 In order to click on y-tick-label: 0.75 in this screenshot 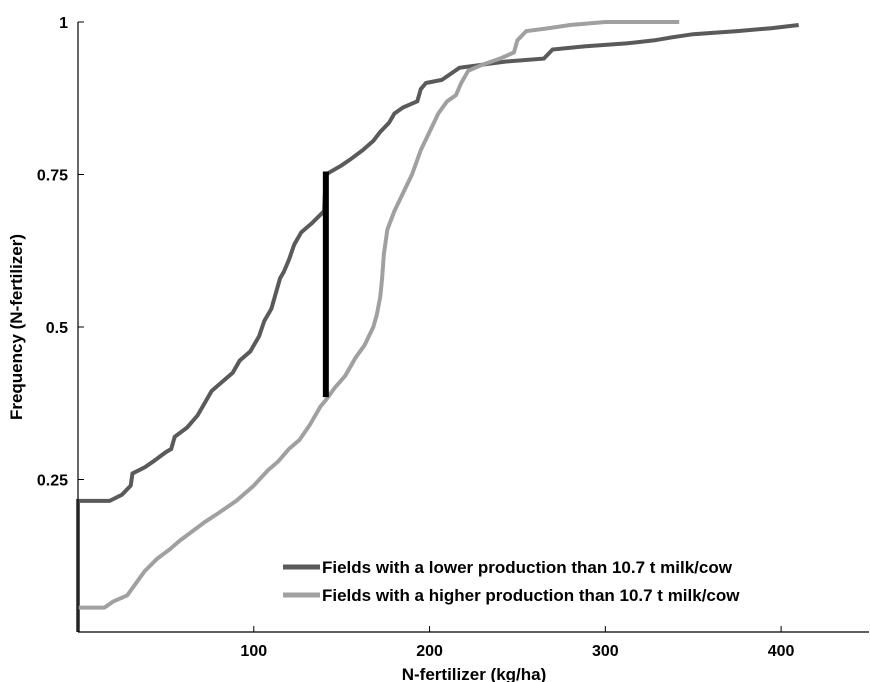, I will do `click(52, 176)`.